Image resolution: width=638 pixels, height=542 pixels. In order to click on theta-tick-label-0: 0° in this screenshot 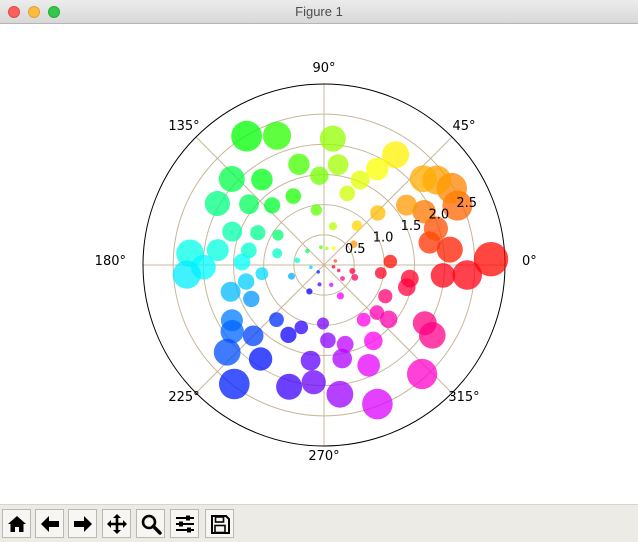, I will do `click(529, 261)`.